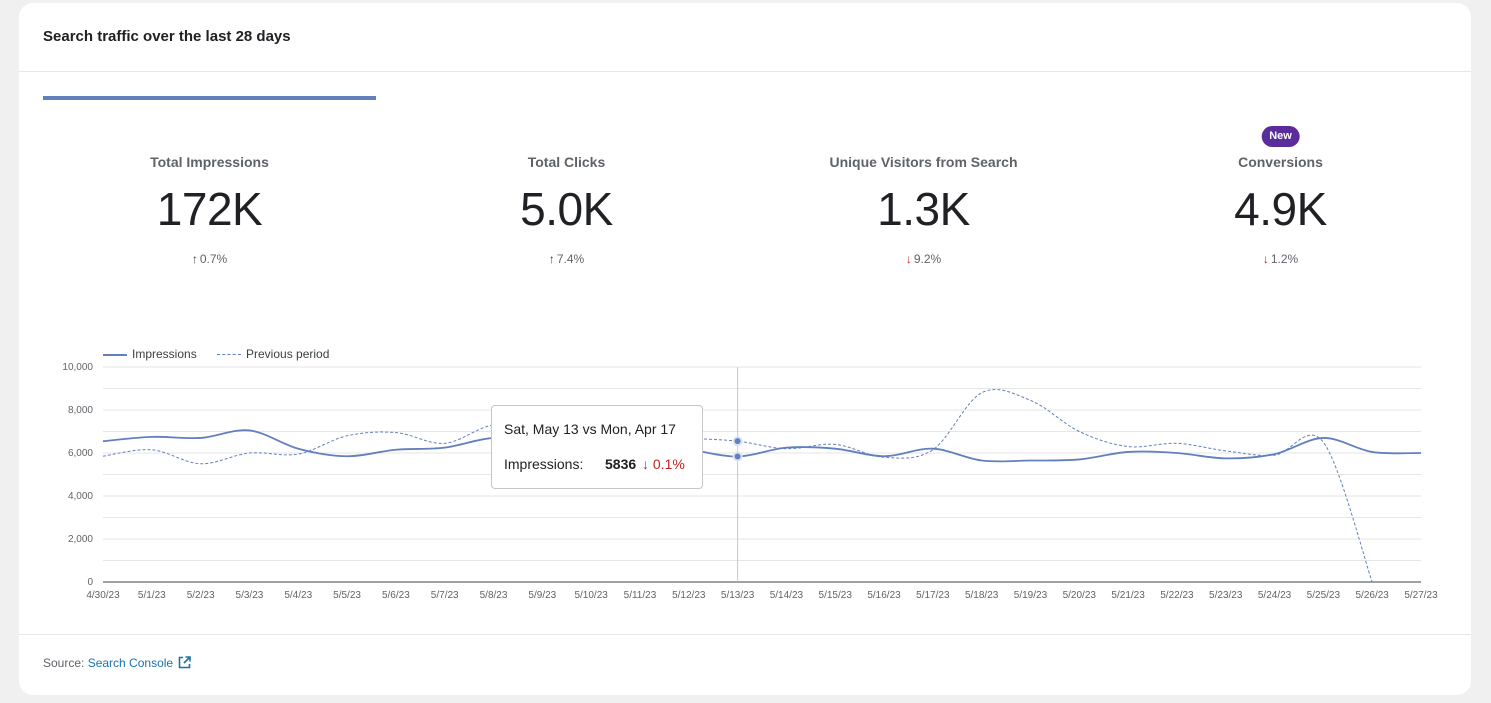 This screenshot has height=703, width=1491. I want to click on x-tick-label: 5/27/23, so click(1421, 595).